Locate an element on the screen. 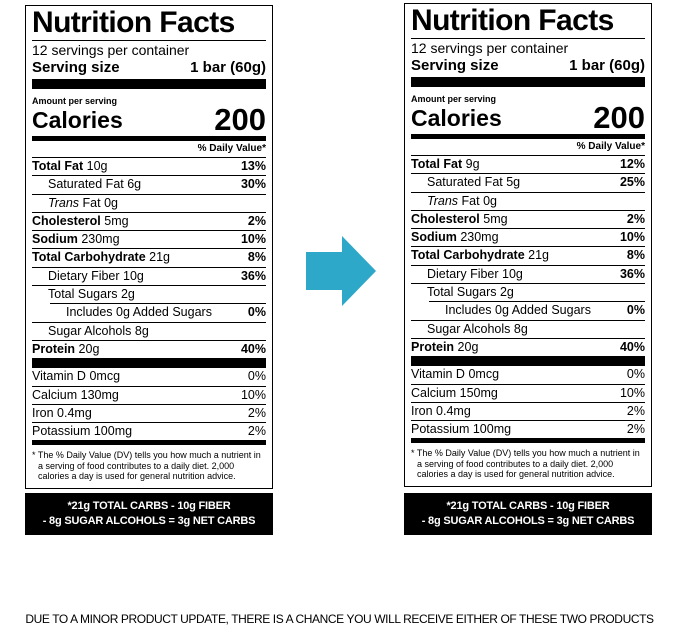 This screenshot has height=634, width=679. vitamin-name: Calcium 150mg is located at coordinates (454, 393).